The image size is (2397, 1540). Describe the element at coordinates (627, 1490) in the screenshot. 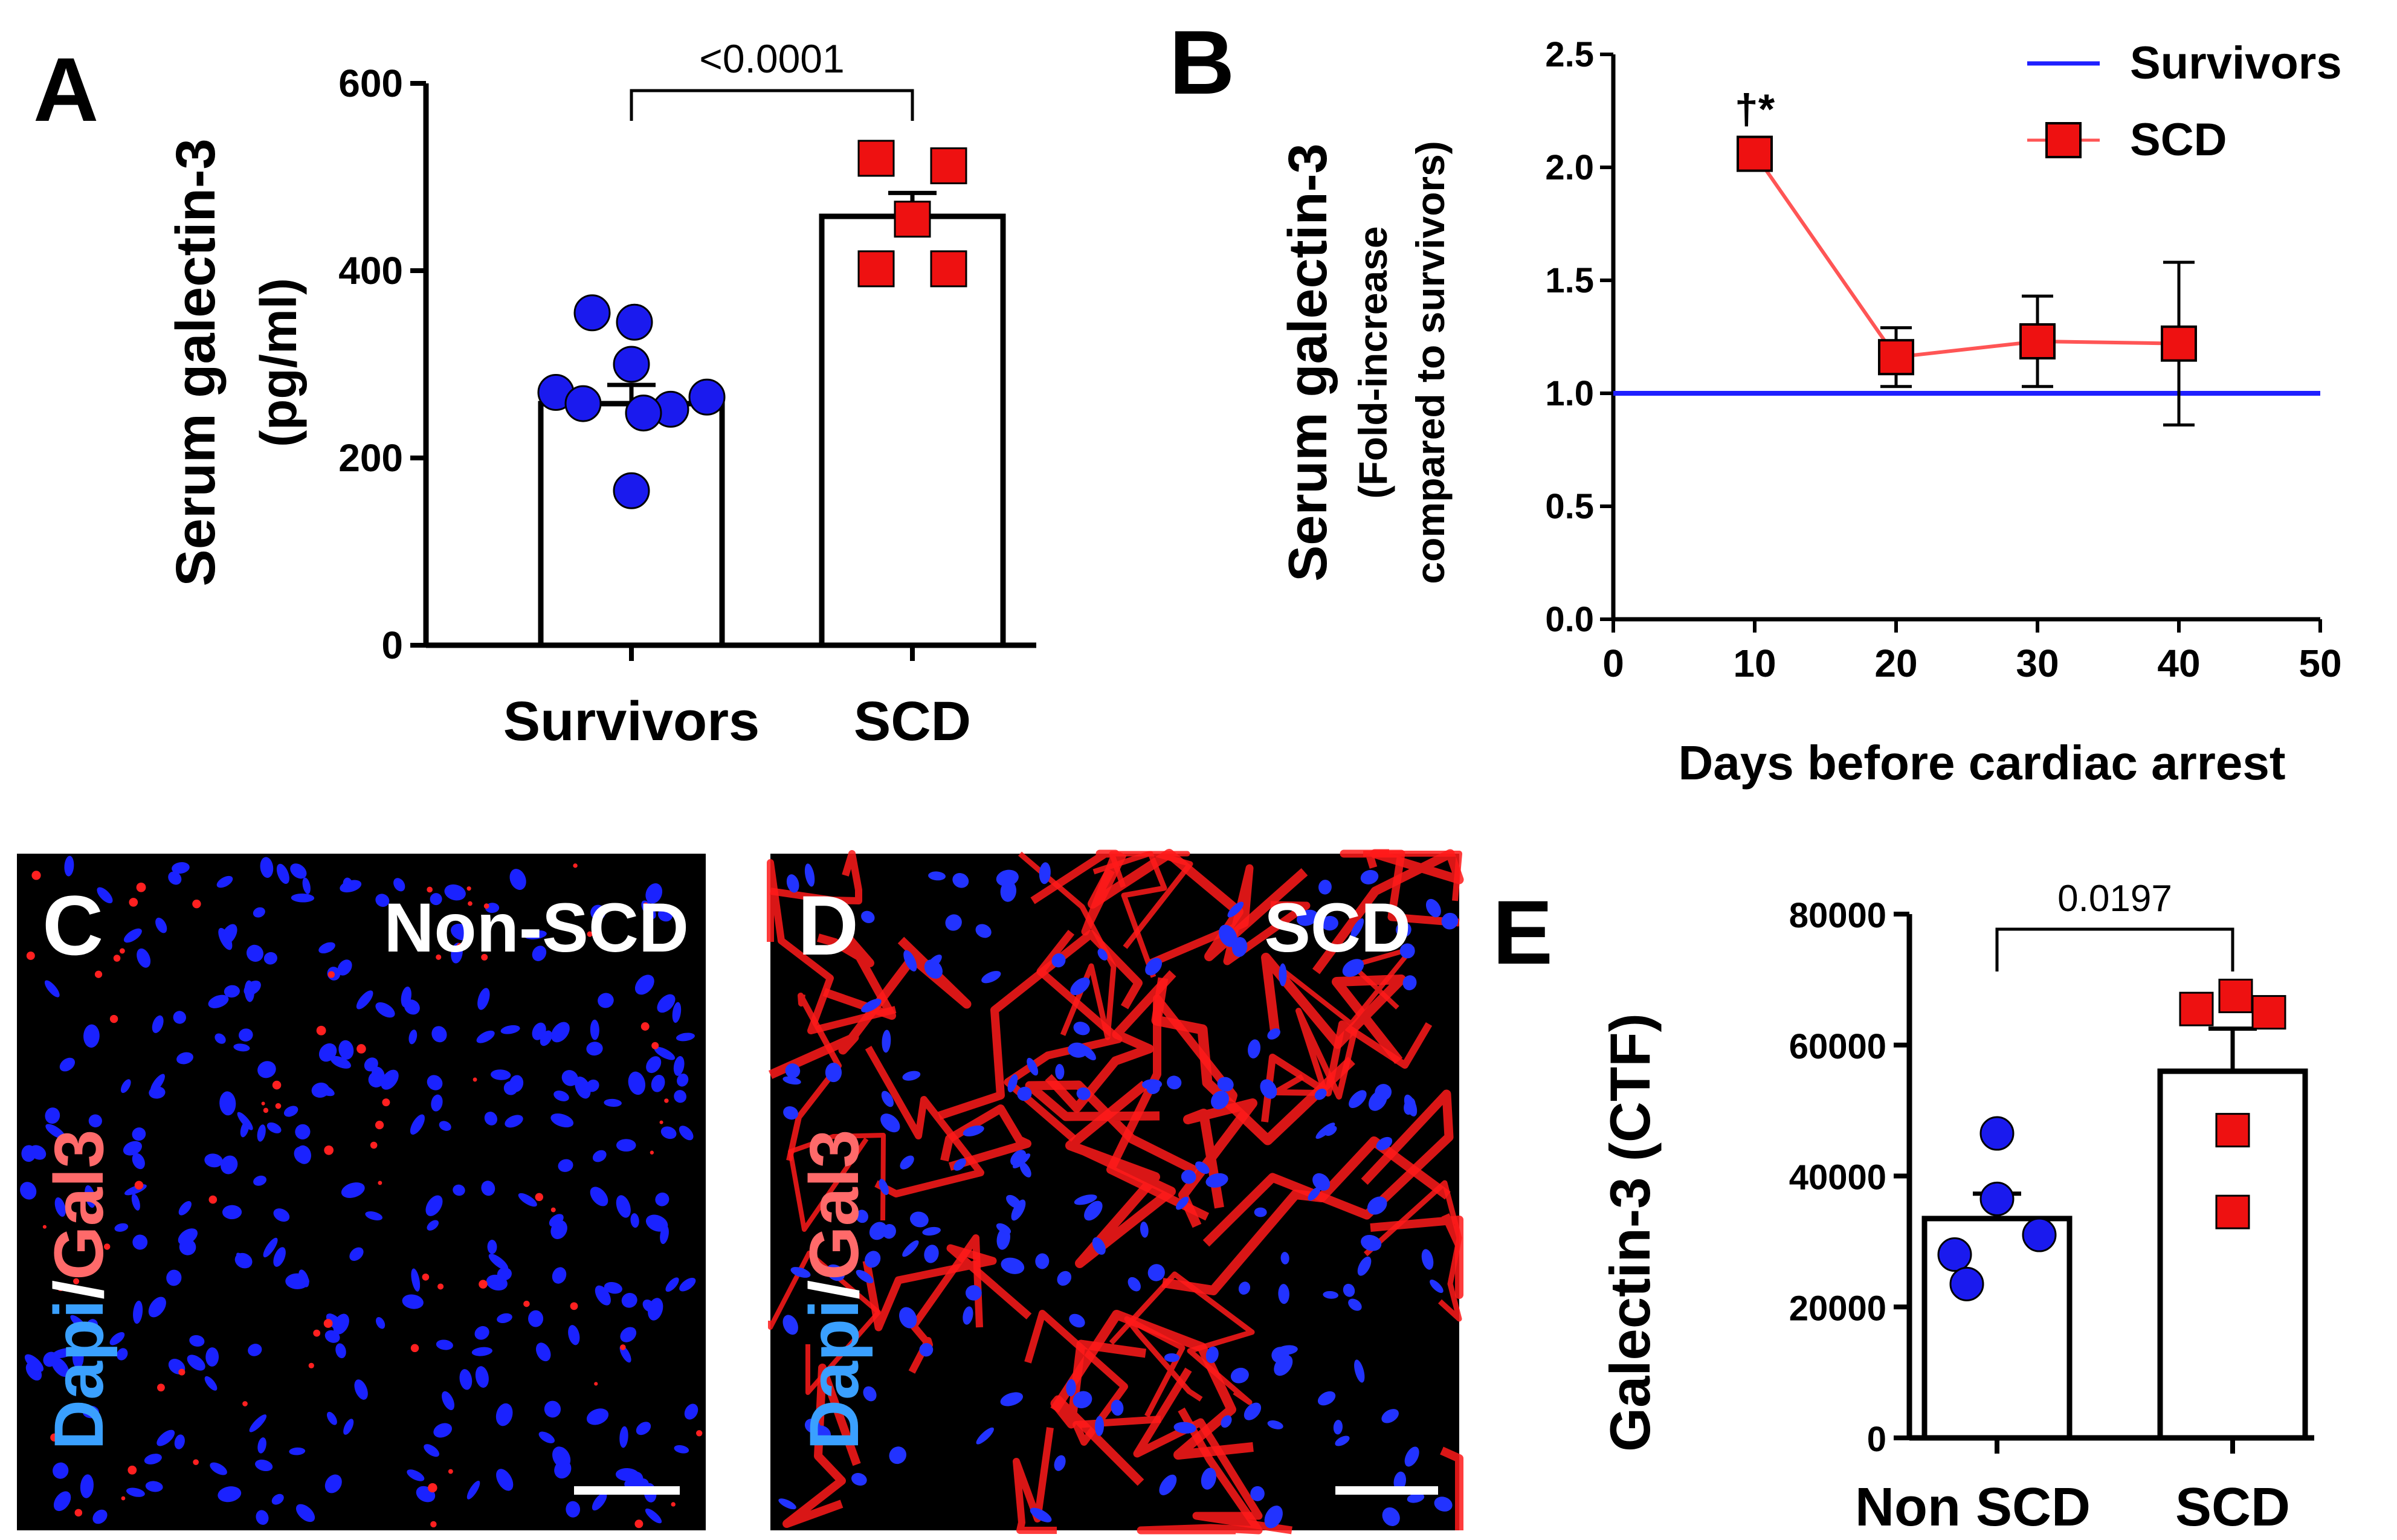

I see `panel-c-scale-bar` at that location.